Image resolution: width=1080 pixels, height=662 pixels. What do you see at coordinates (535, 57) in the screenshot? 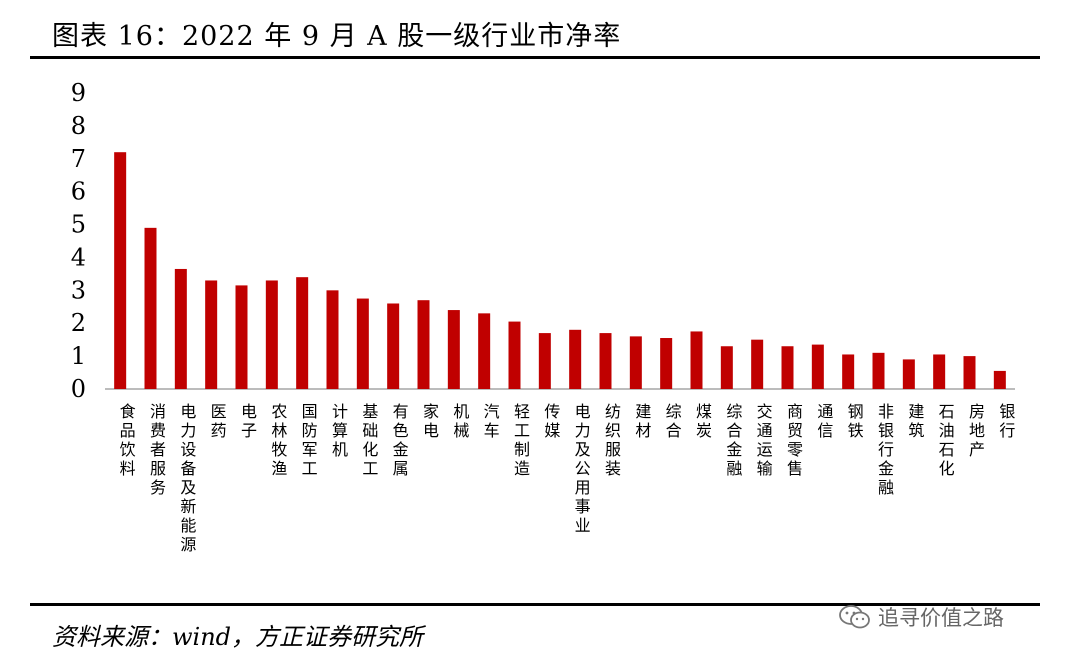
I see `top-rule` at bounding box center [535, 57].